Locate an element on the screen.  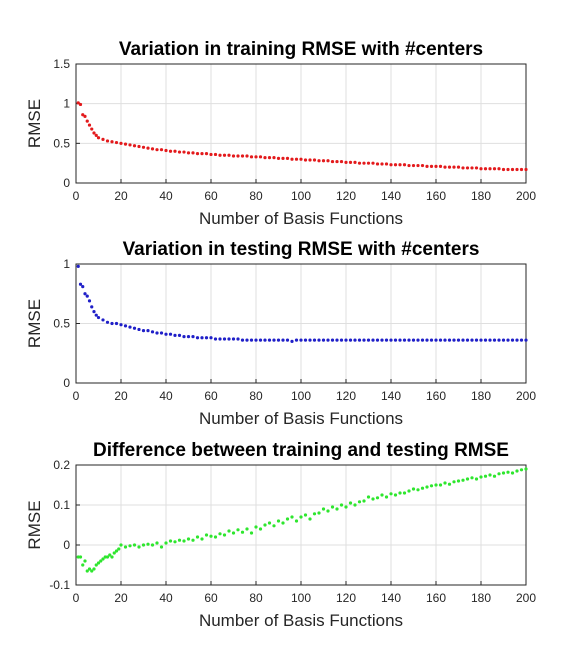
x-tick-label: 100 is located at coordinates (301, 598).